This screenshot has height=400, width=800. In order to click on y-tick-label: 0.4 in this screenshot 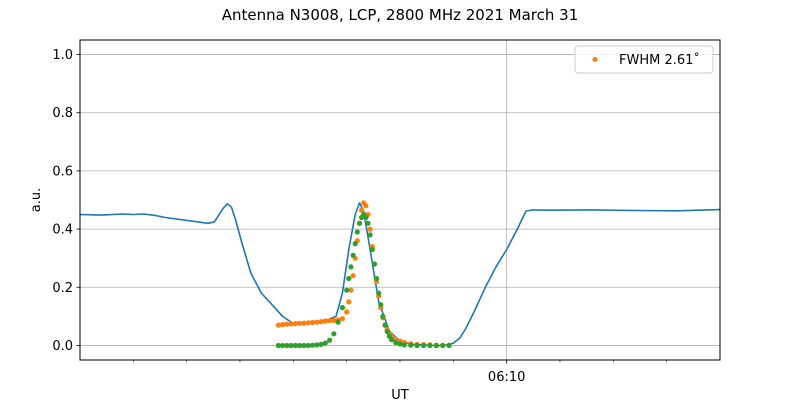, I will do `click(62, 230)`.